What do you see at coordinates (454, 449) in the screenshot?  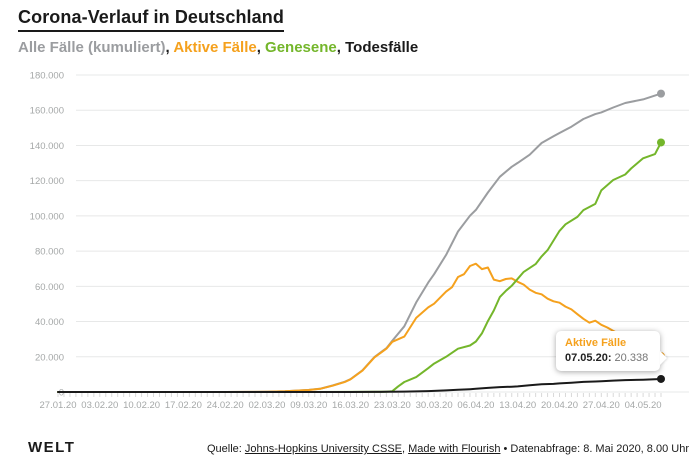 I see `source-link-flourish: Made with Flourish` at bounding box center [454, 449].